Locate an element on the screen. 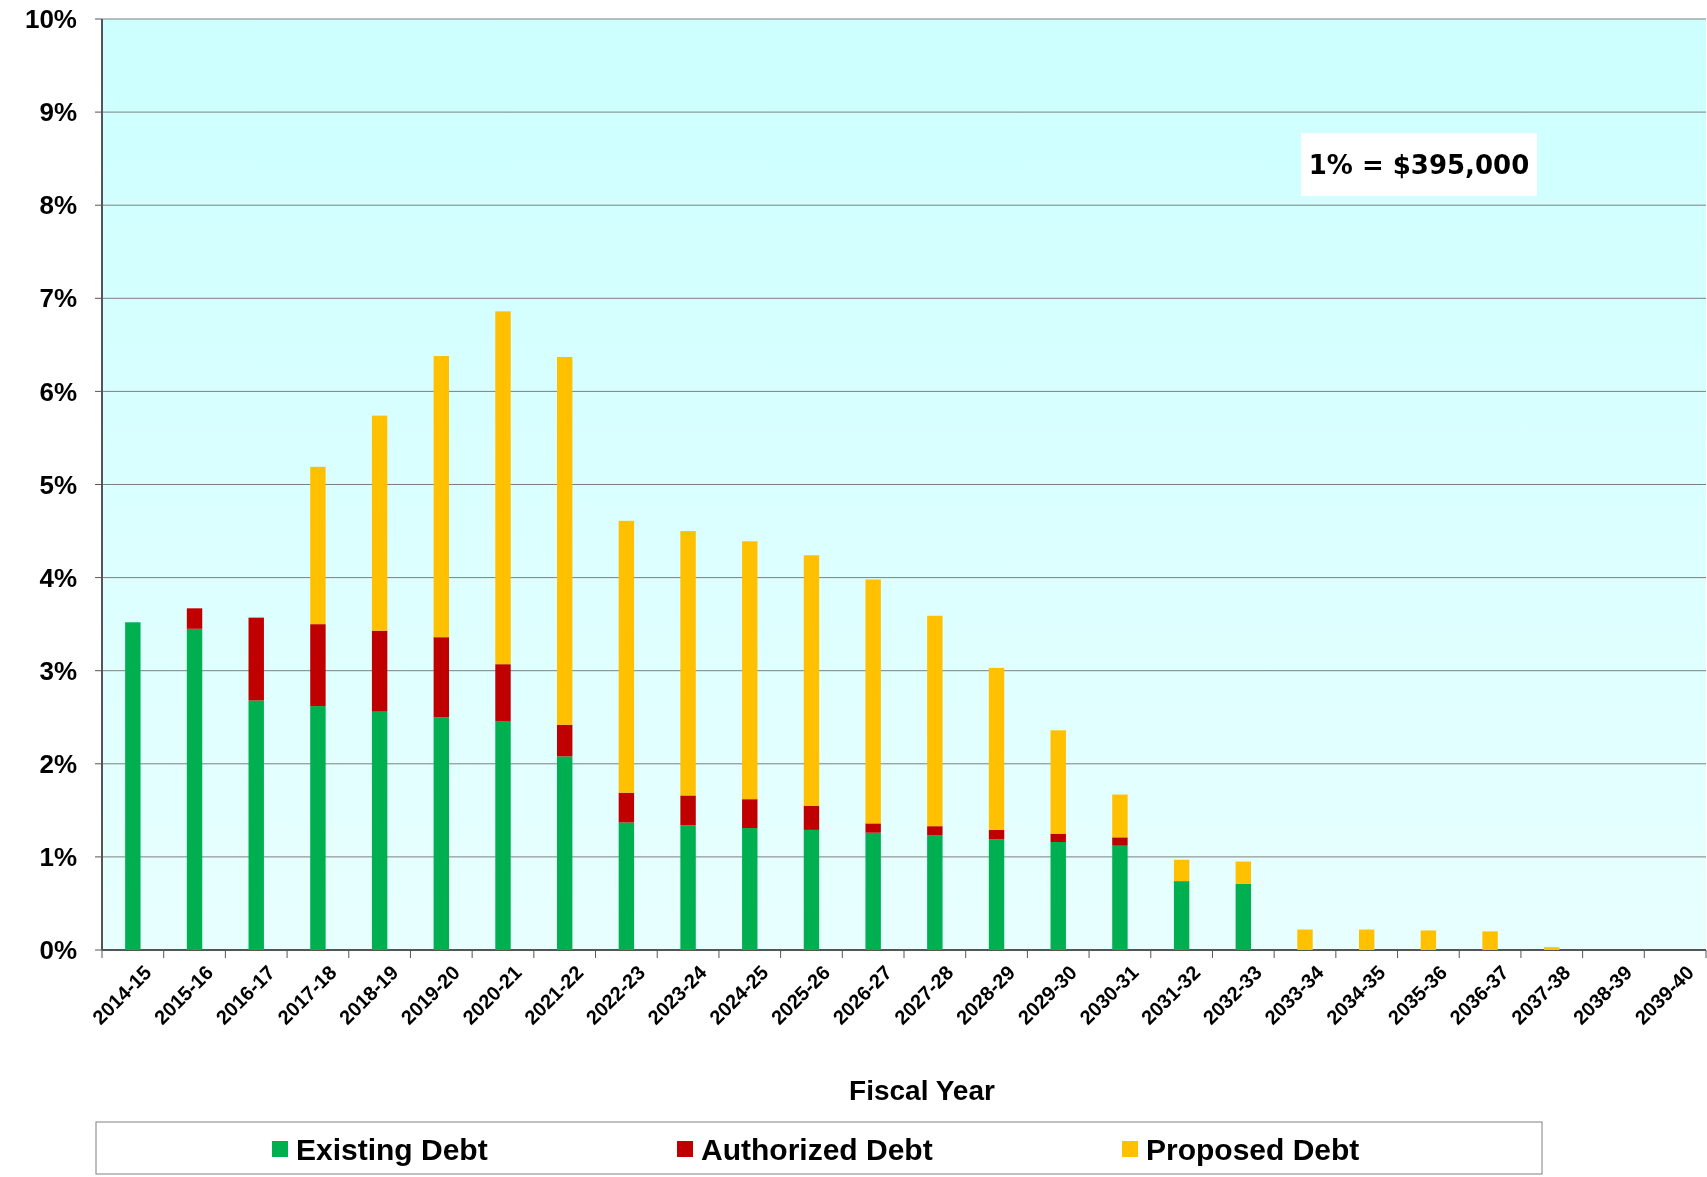  x-axis-title: Fiscal Year is located at coordinates (922, 1090).